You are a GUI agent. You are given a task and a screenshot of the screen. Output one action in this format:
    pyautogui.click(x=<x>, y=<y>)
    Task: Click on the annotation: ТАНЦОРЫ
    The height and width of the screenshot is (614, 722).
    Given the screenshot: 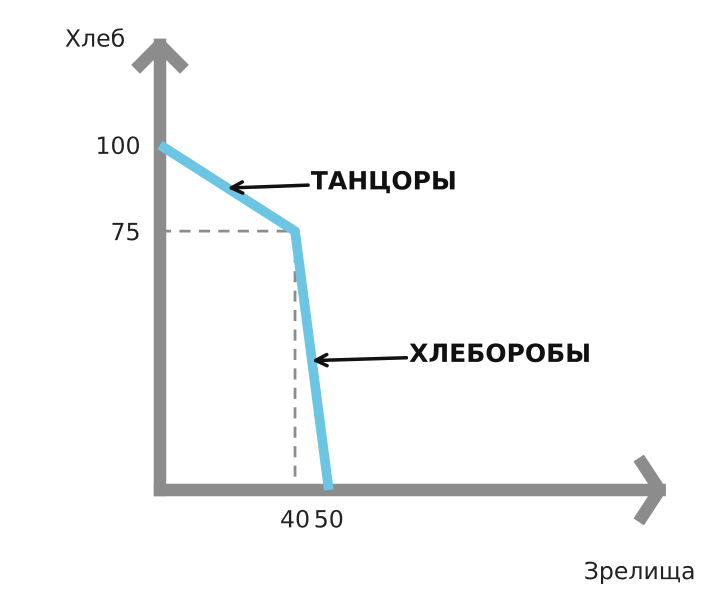 What is the action you would take?
    pyautogui.click(x=382, y=182)
    